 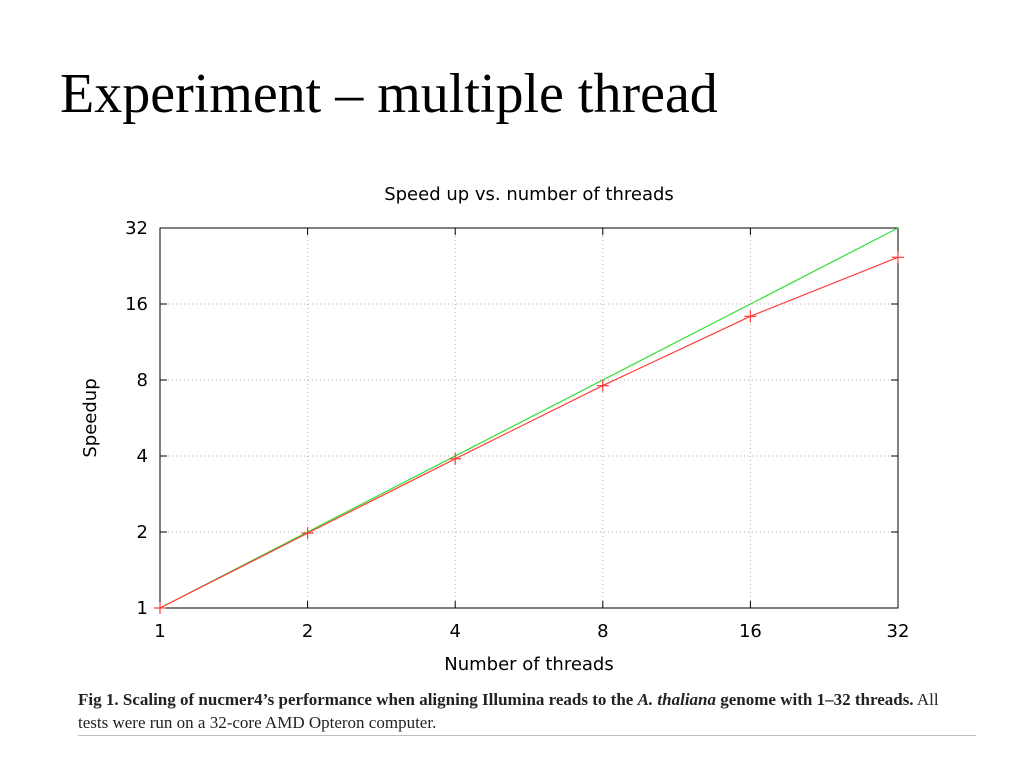 What do you see at coordinates (142, 608) in the screenshot?
I see `y-tick-label: 1` at bounding box center [142, 608].